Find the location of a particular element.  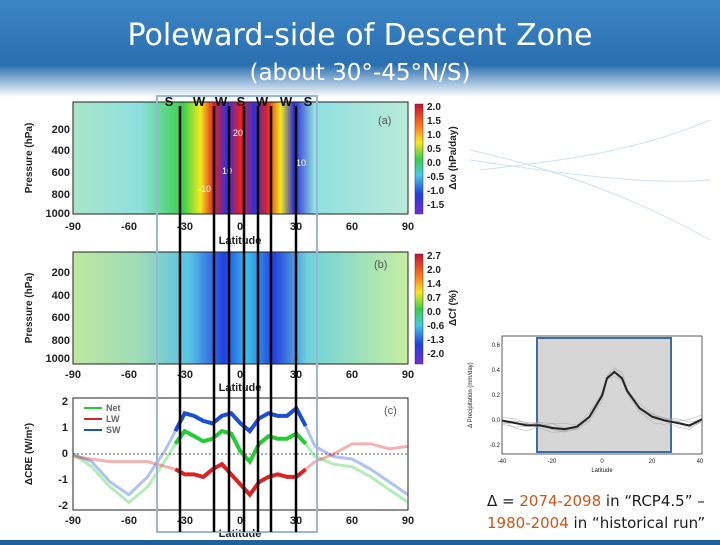

cbar-tick: 2.7 is located at coordinates (434, 256).